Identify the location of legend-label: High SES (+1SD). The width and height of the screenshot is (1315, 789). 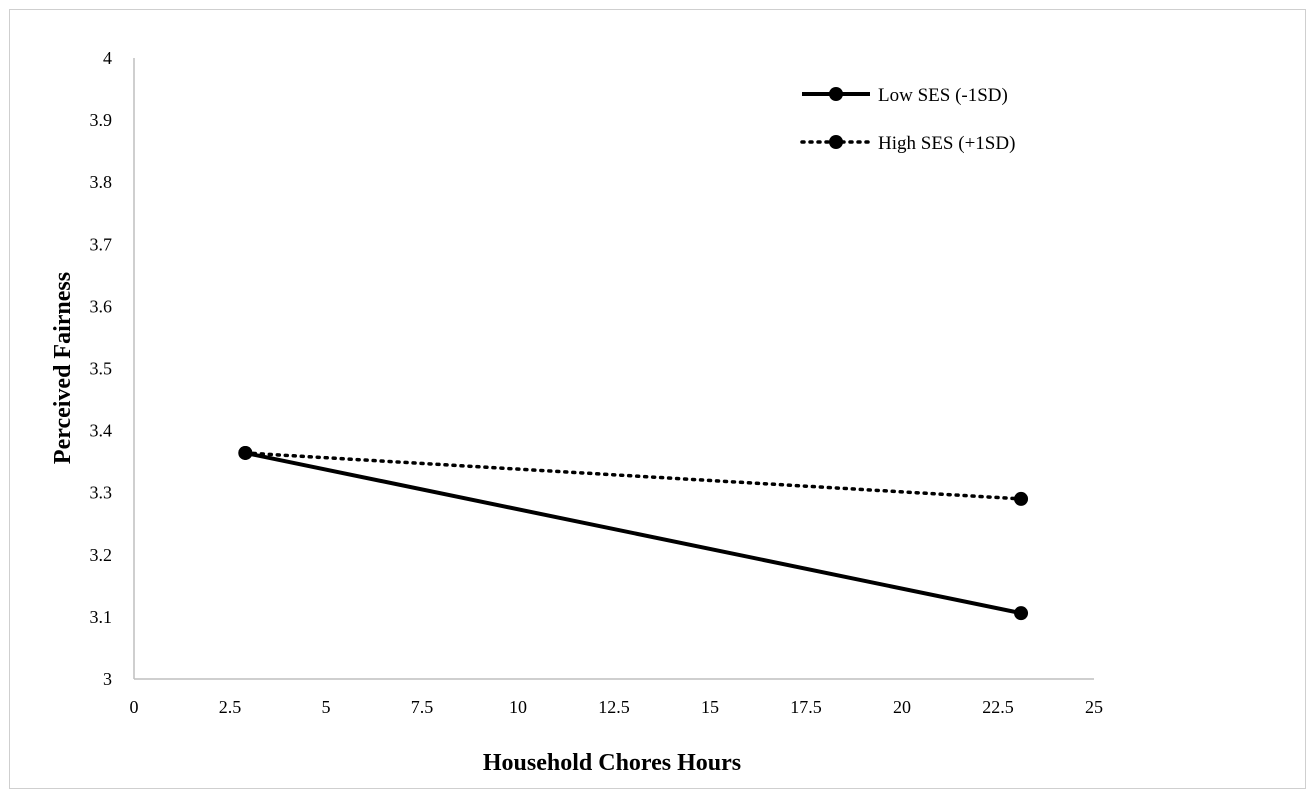
(946, 143).